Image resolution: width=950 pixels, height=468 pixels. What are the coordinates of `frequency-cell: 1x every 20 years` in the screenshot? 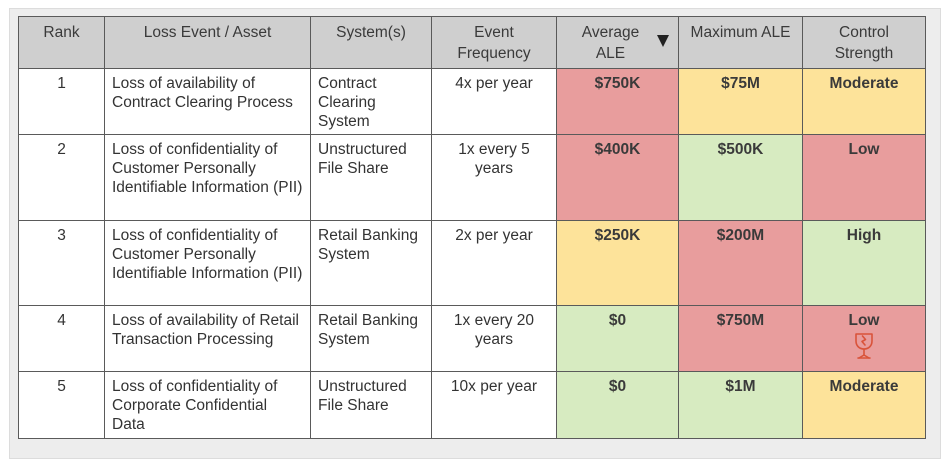 It's located at (494, 338).